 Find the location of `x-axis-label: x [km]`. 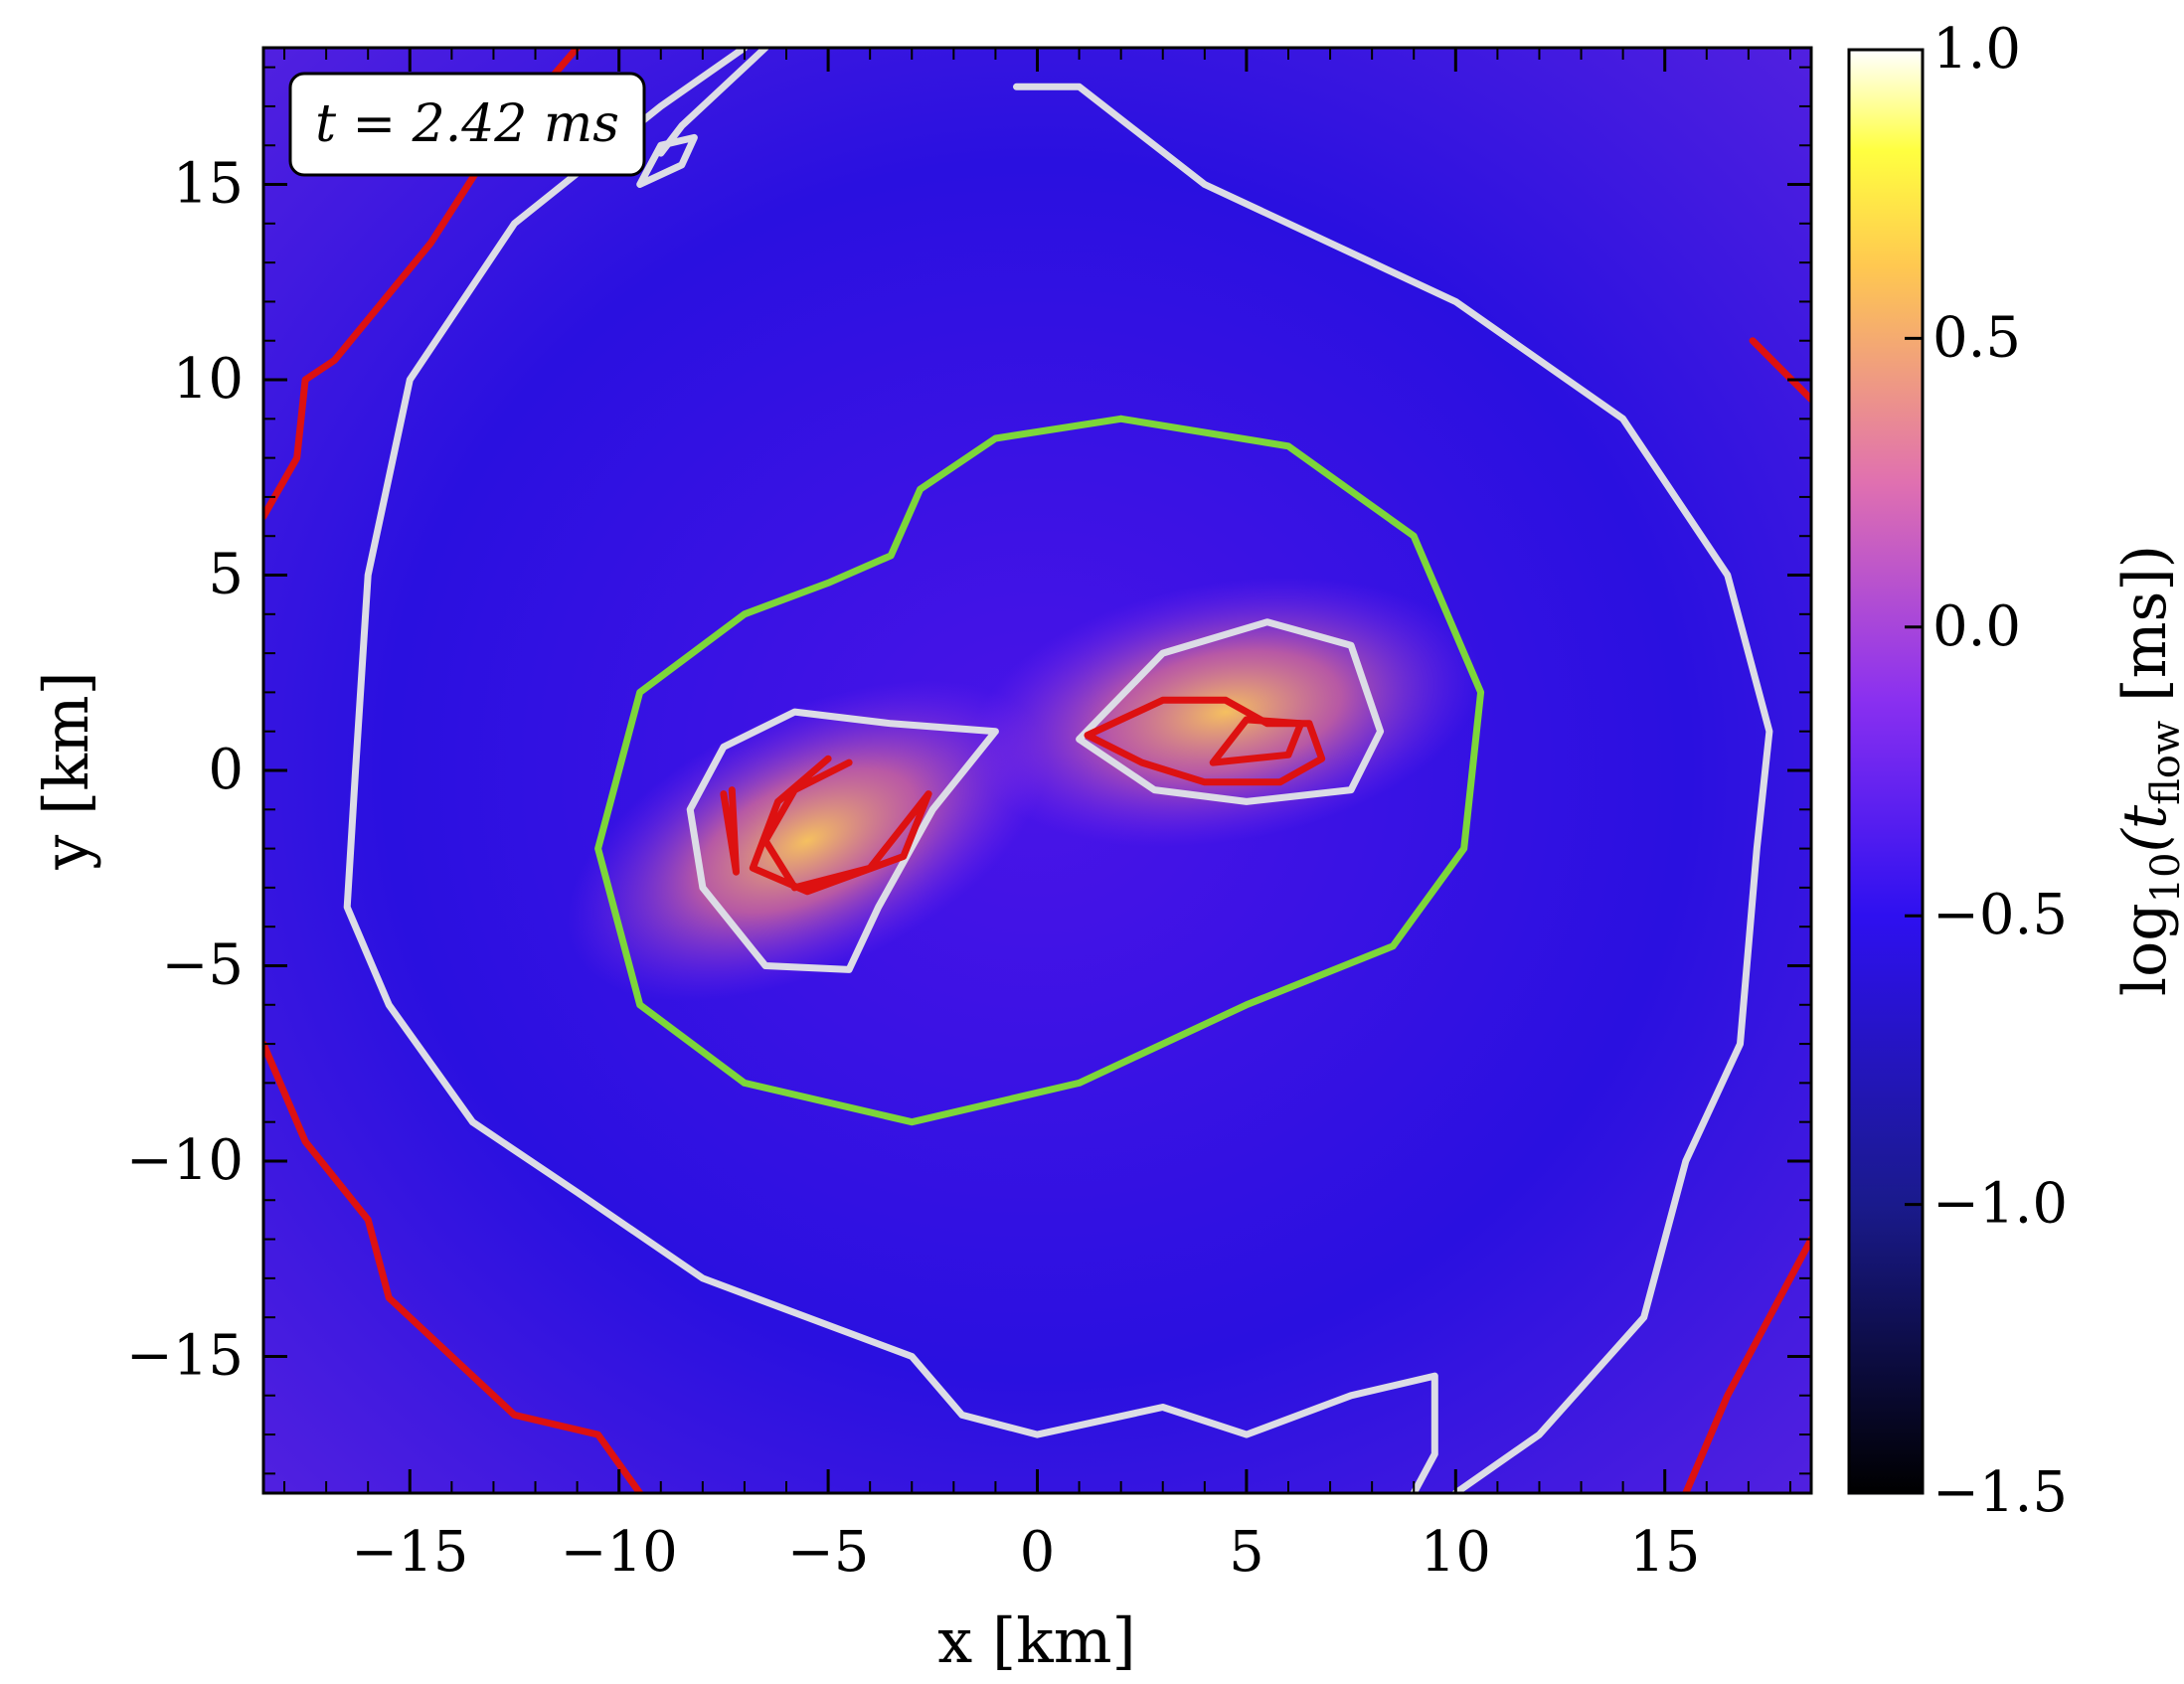

x-axis-label: x [km] is located at coordinates (1036, 1640).